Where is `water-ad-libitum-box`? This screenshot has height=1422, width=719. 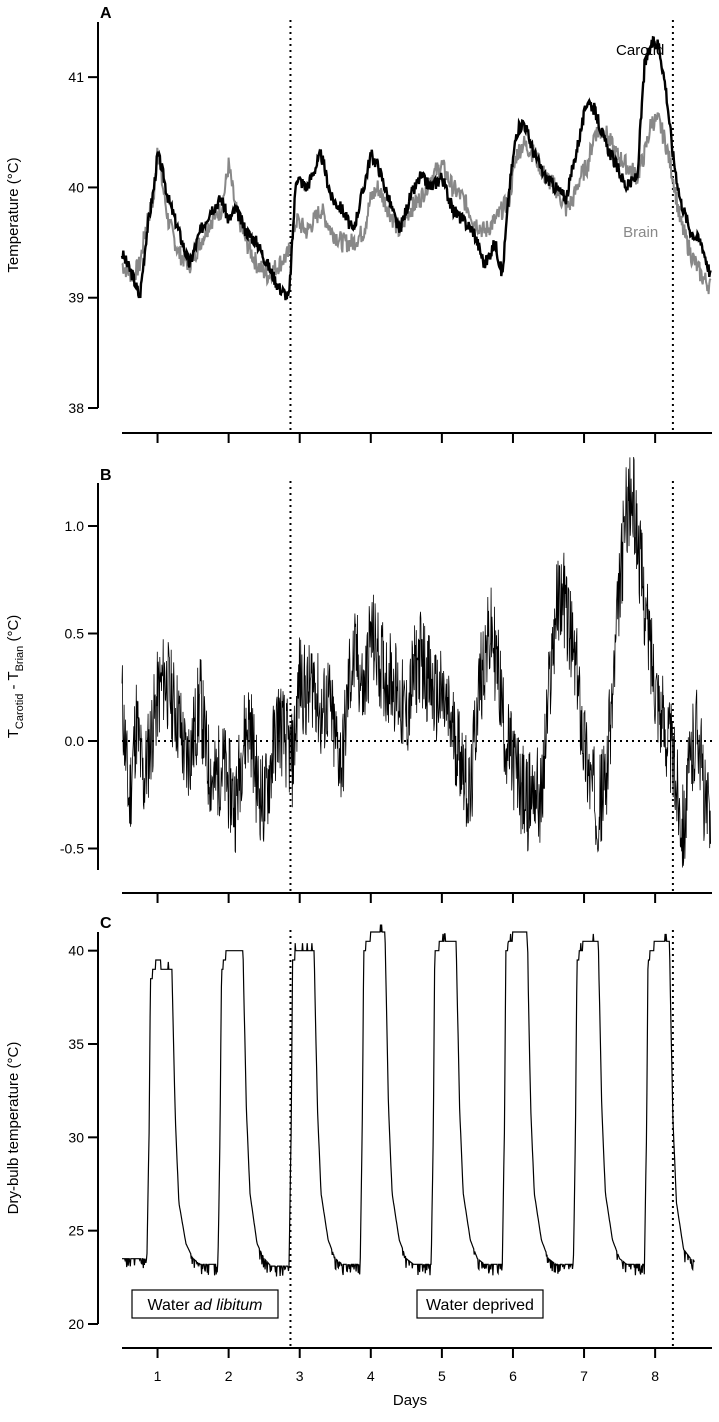
water-ad-libitum-box is located at coordinates (205, 1304).